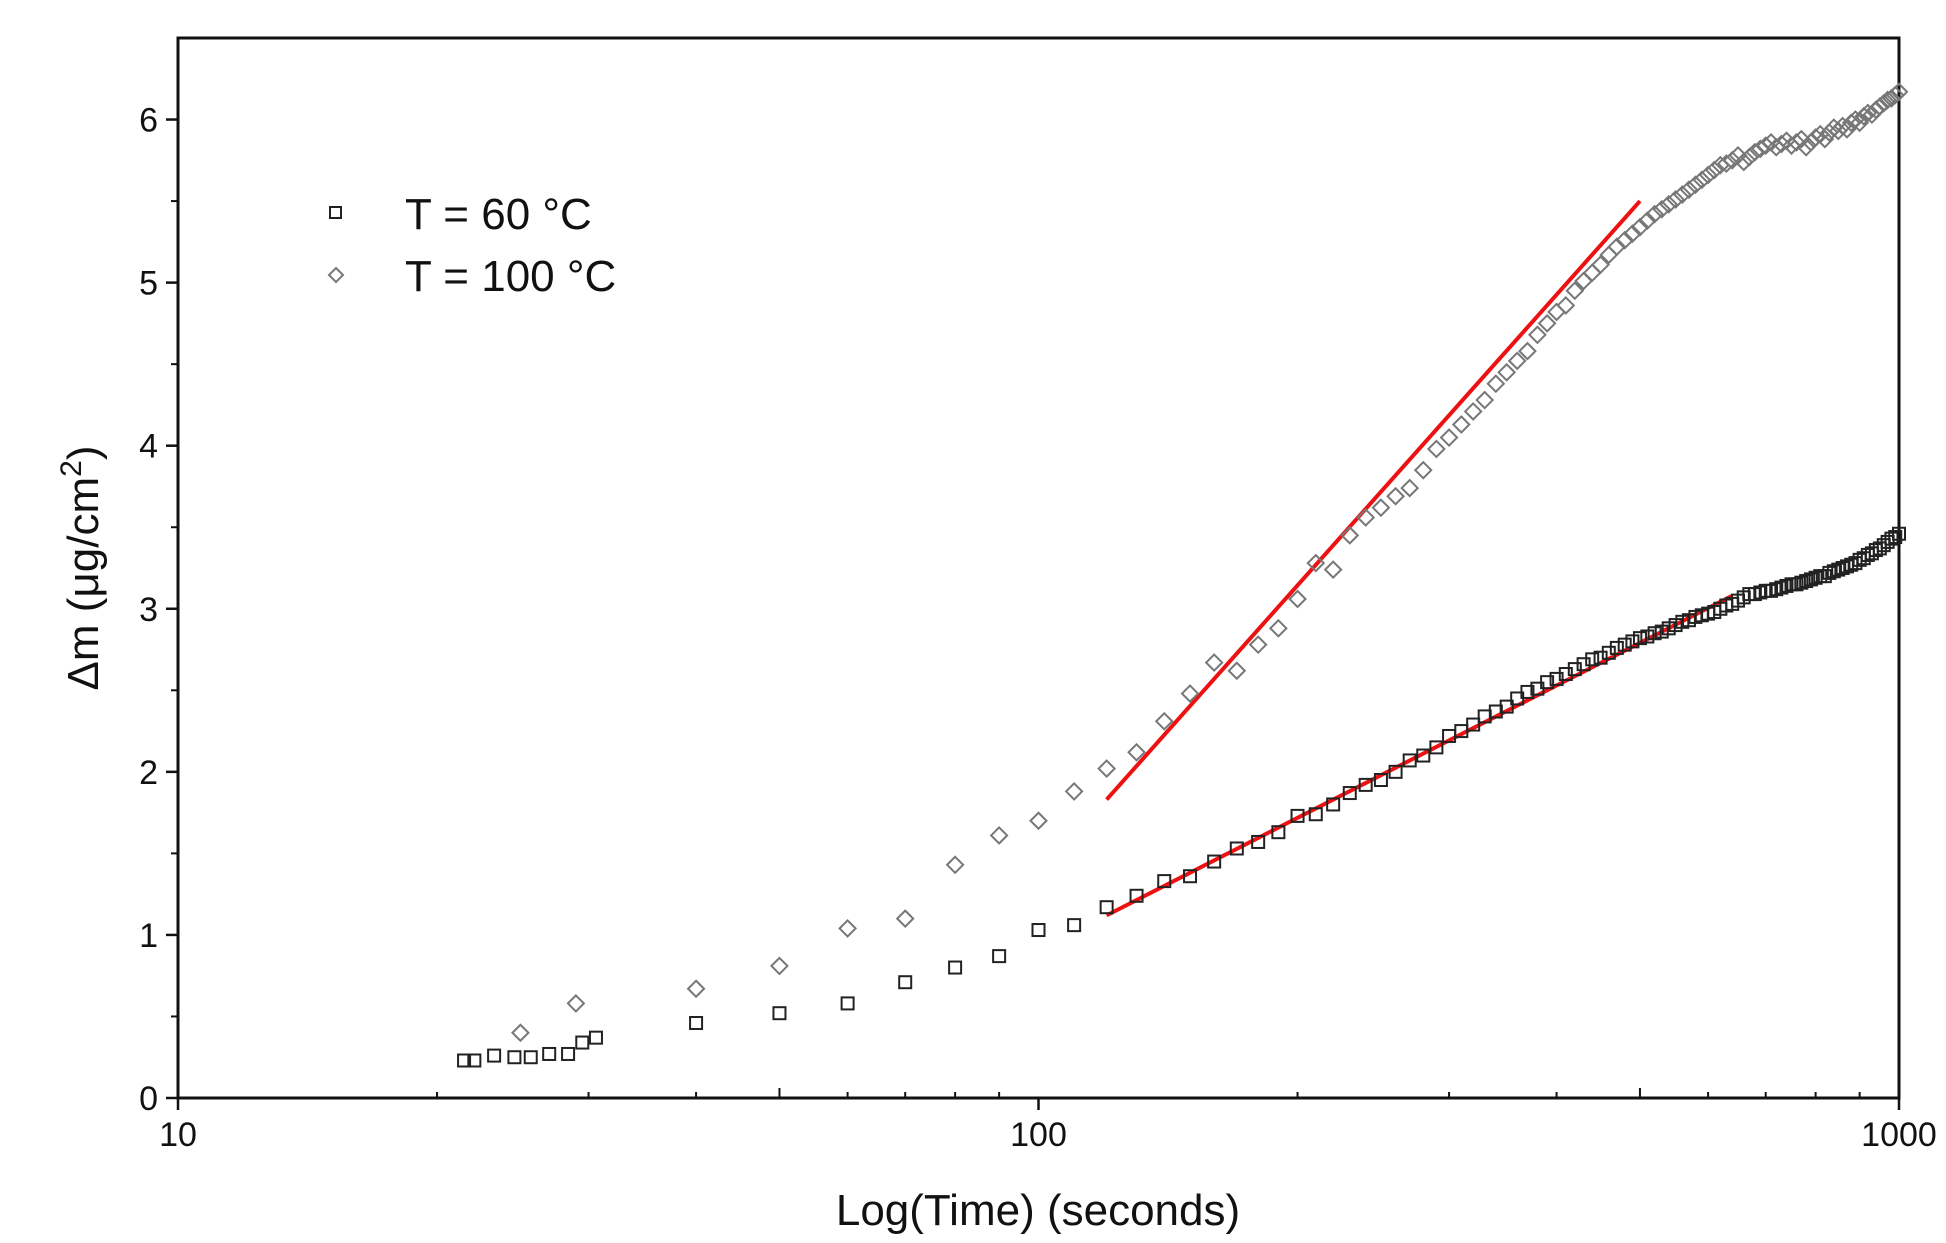 This screenshot has width=1946, height=1243. I want to click on fit-line-100C, so click(1373, 500).